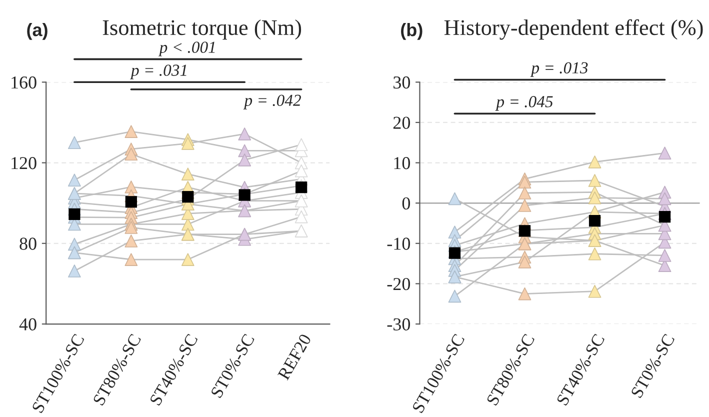 The image size is (709, 417). I want to click on text: p = .013, so click(559, 69).